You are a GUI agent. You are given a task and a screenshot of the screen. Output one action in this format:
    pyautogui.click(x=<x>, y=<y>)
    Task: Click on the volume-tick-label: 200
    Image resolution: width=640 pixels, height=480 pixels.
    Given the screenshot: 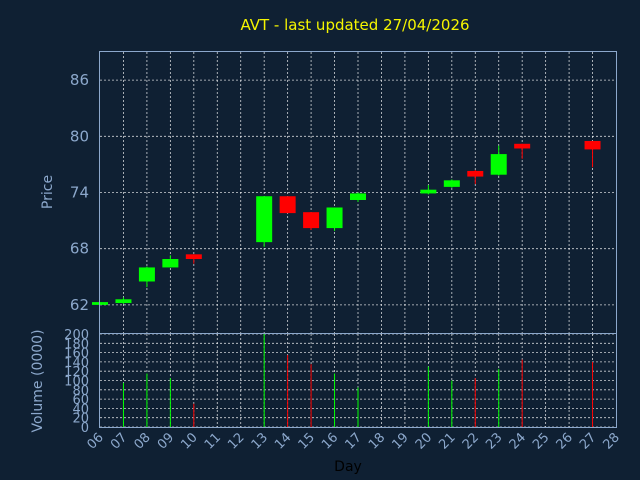 What is the action you would take?
    pyautogui.click(x=76, y=335)
    